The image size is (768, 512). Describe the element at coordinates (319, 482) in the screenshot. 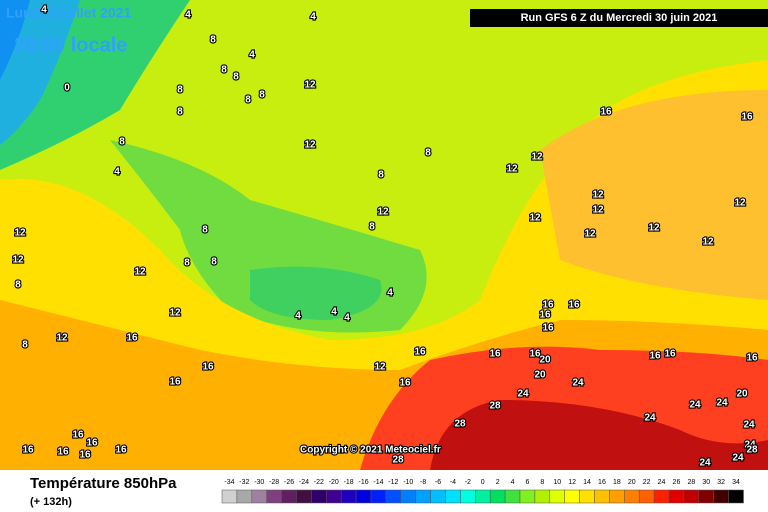

I see `scale-label: -22` at that location.